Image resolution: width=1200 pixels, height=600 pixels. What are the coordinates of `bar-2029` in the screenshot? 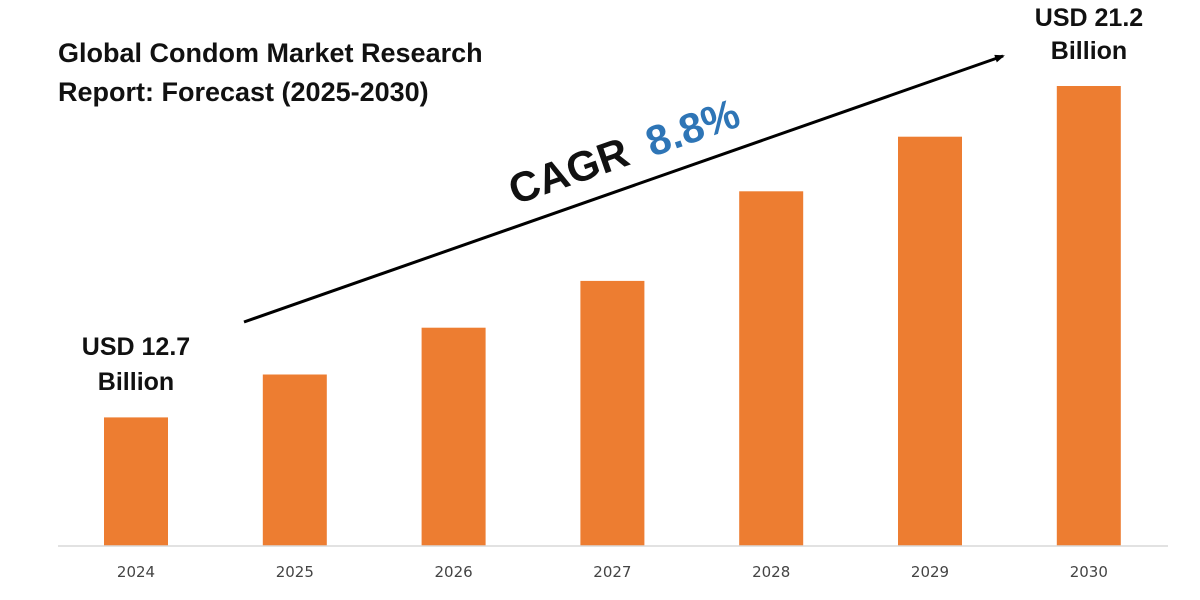 It's located at (930, 341).